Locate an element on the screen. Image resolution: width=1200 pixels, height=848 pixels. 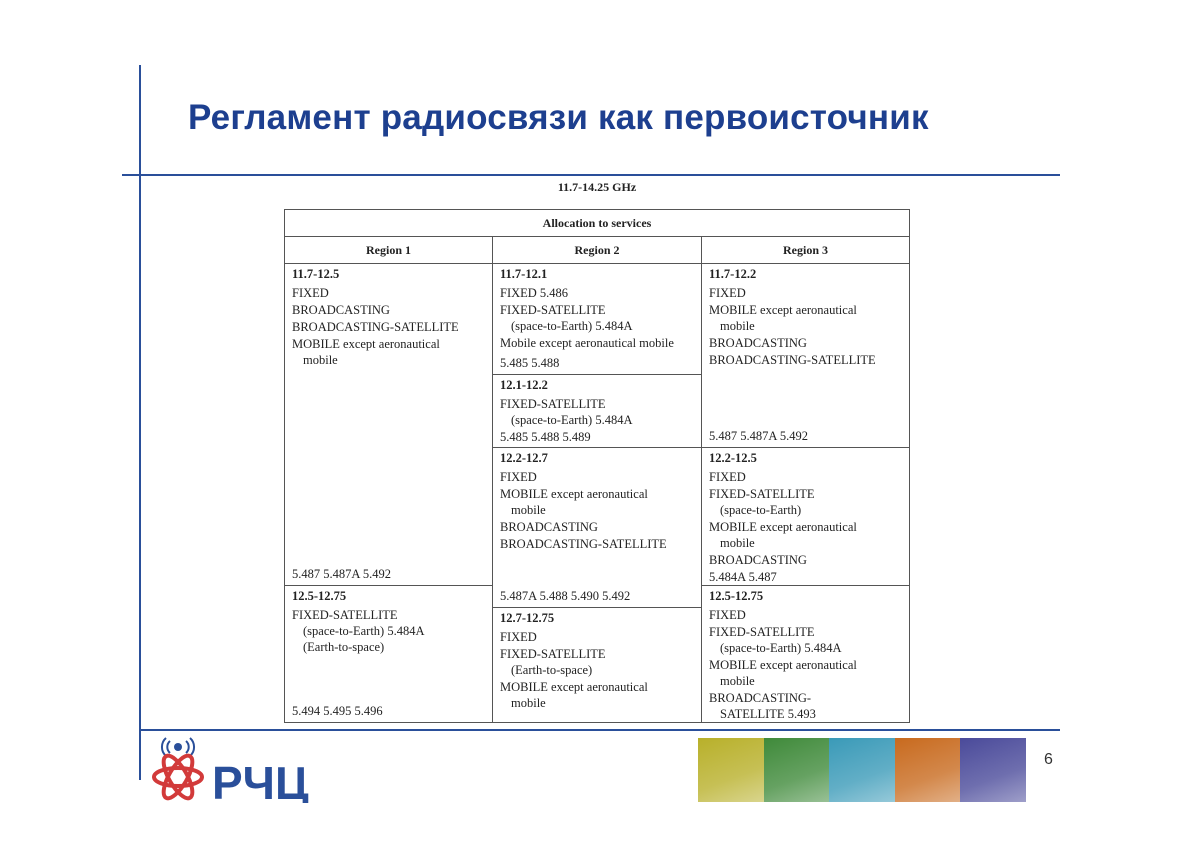
footnotes: 5.494 5.495 5.496 is located at coordinates (337, 711).